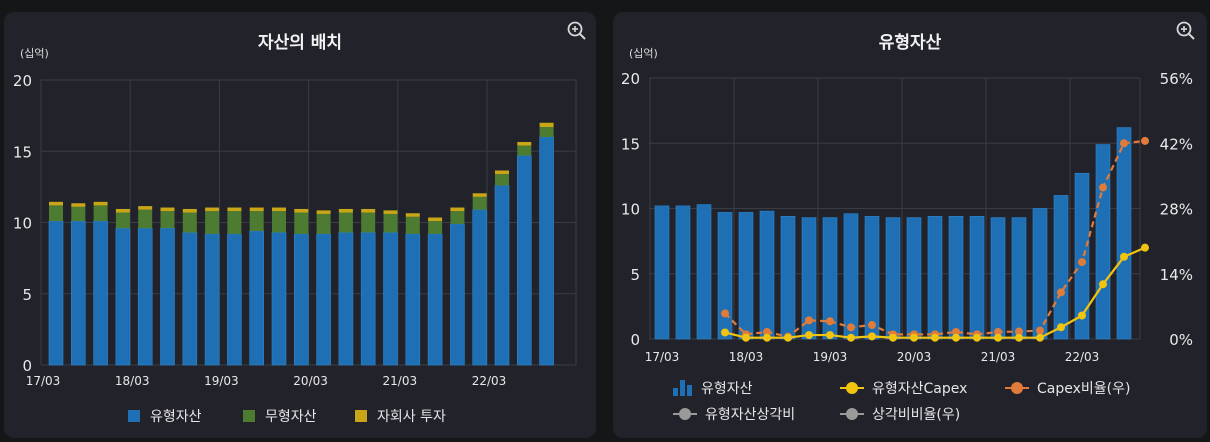 This screenshot has height=442, width=1210. What do you see at coordinates (1084, 389) in the screenshot?
I see `legend-label: Capex비율(우)` at bounding box center [1084, 389].